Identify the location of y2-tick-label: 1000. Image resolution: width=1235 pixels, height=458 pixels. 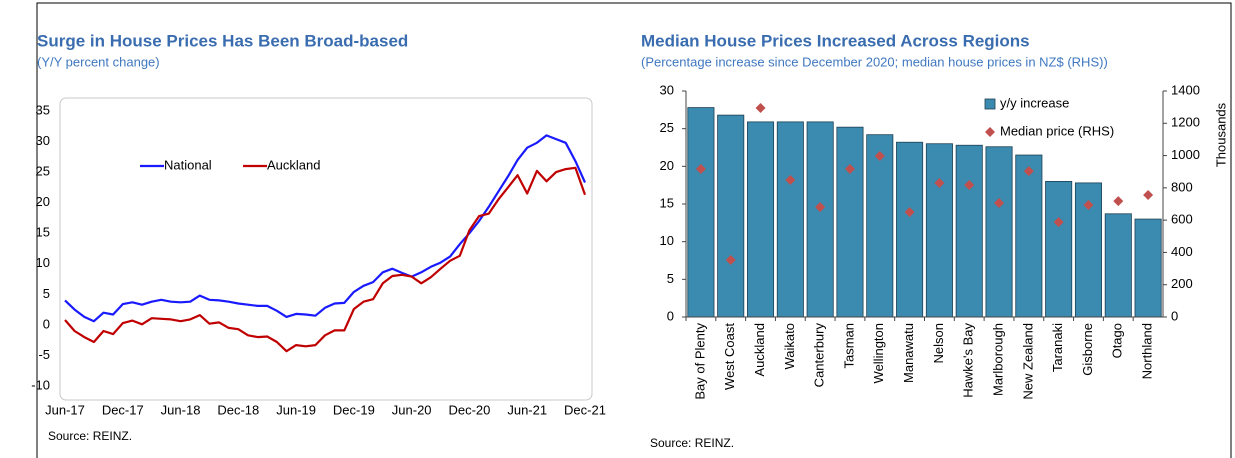
(1185, 154).